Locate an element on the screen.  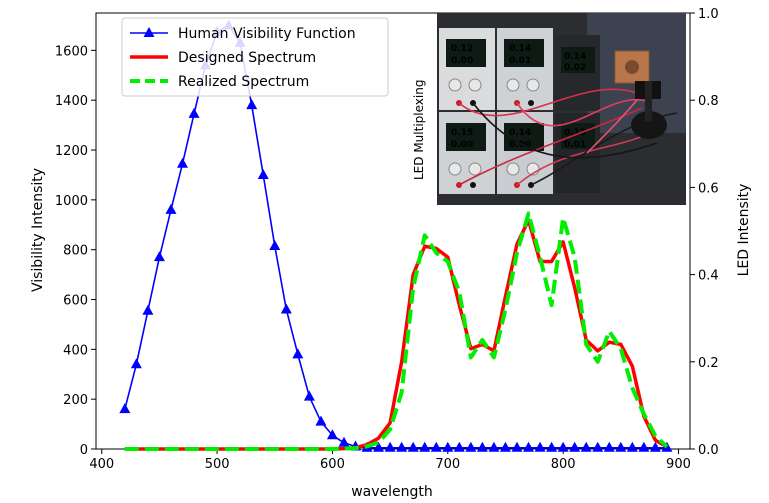
psu-readout: 0.12 is located at coordinates (462, 49).